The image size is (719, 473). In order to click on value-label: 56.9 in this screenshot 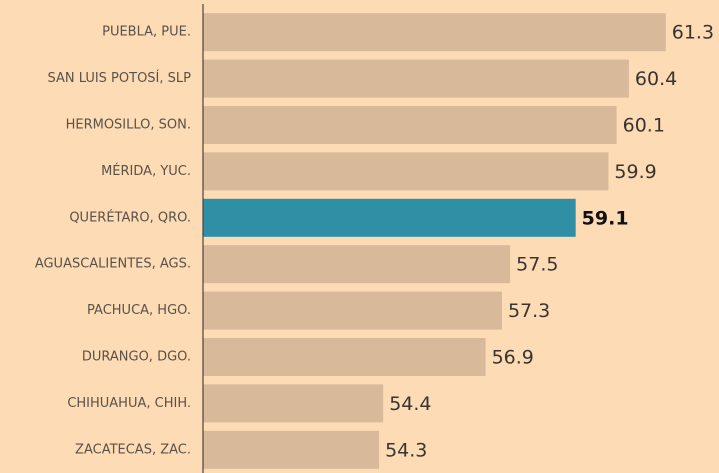, I will do `click(513, 358)`.